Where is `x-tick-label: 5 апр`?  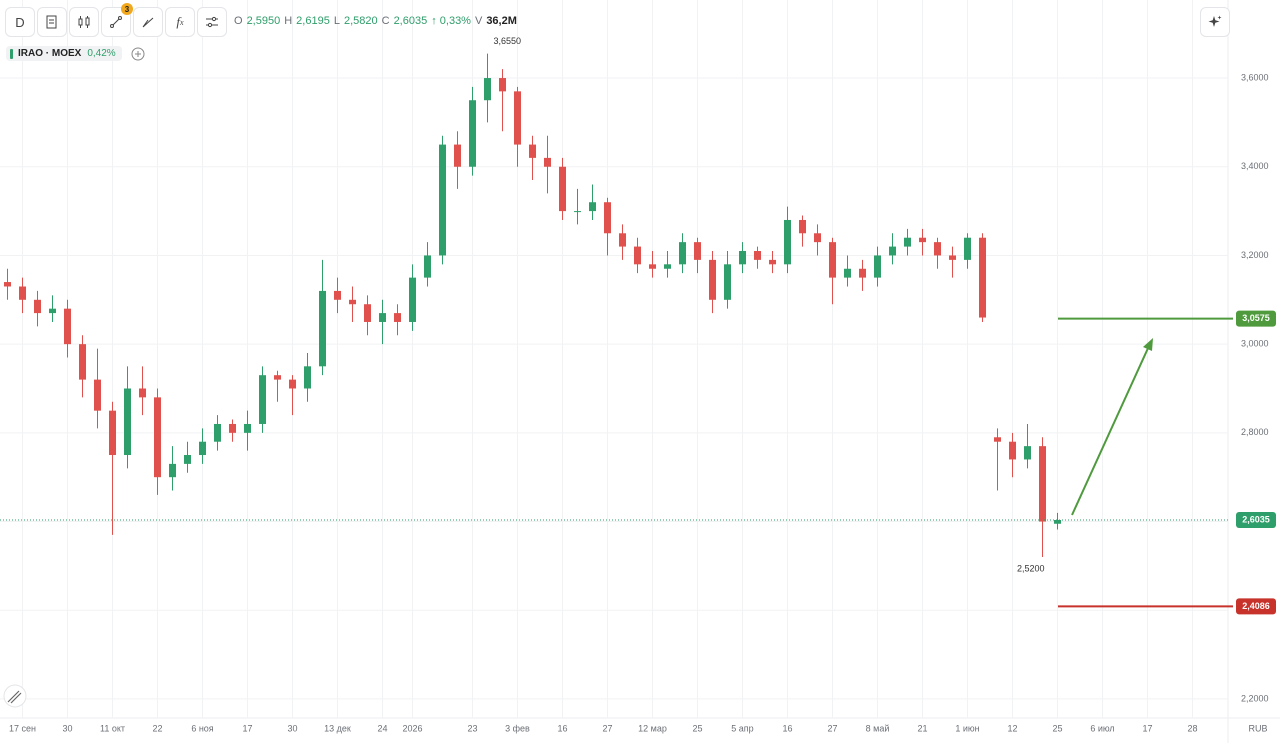 x-tick-label: 5 апр is located at coordinates (742, 728).